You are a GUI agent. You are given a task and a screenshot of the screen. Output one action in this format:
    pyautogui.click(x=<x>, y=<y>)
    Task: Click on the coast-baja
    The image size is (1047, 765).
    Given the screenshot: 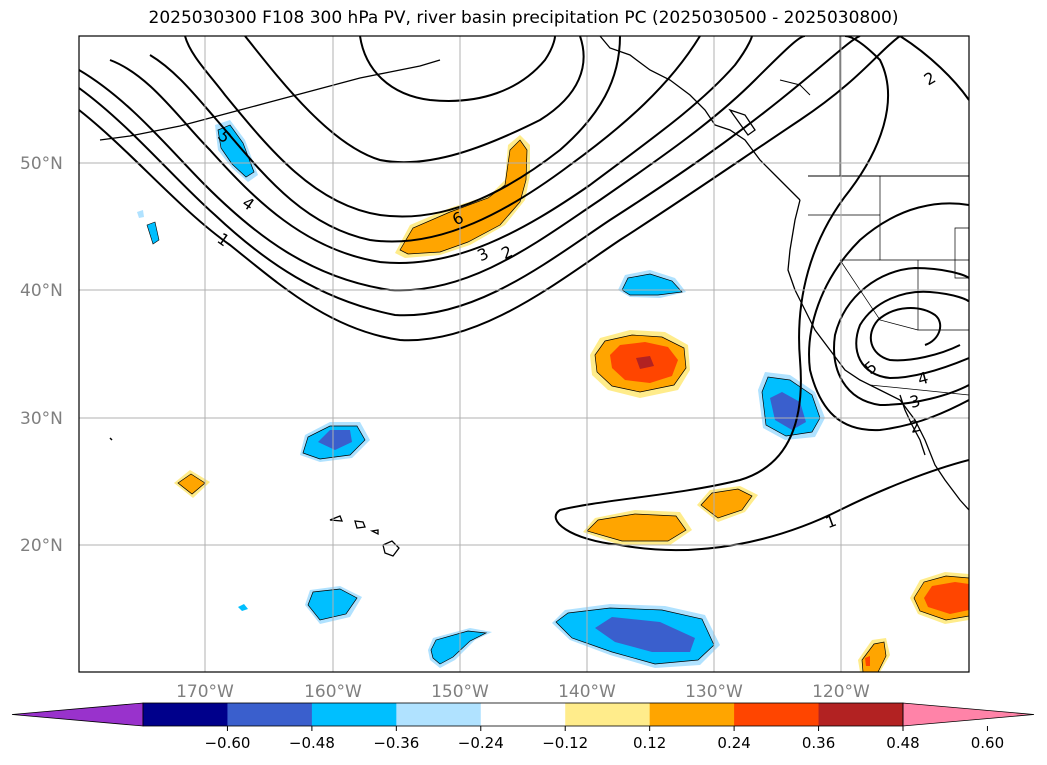 What is the action you would take?
    pyautogui.click(x=912, y=425)
    